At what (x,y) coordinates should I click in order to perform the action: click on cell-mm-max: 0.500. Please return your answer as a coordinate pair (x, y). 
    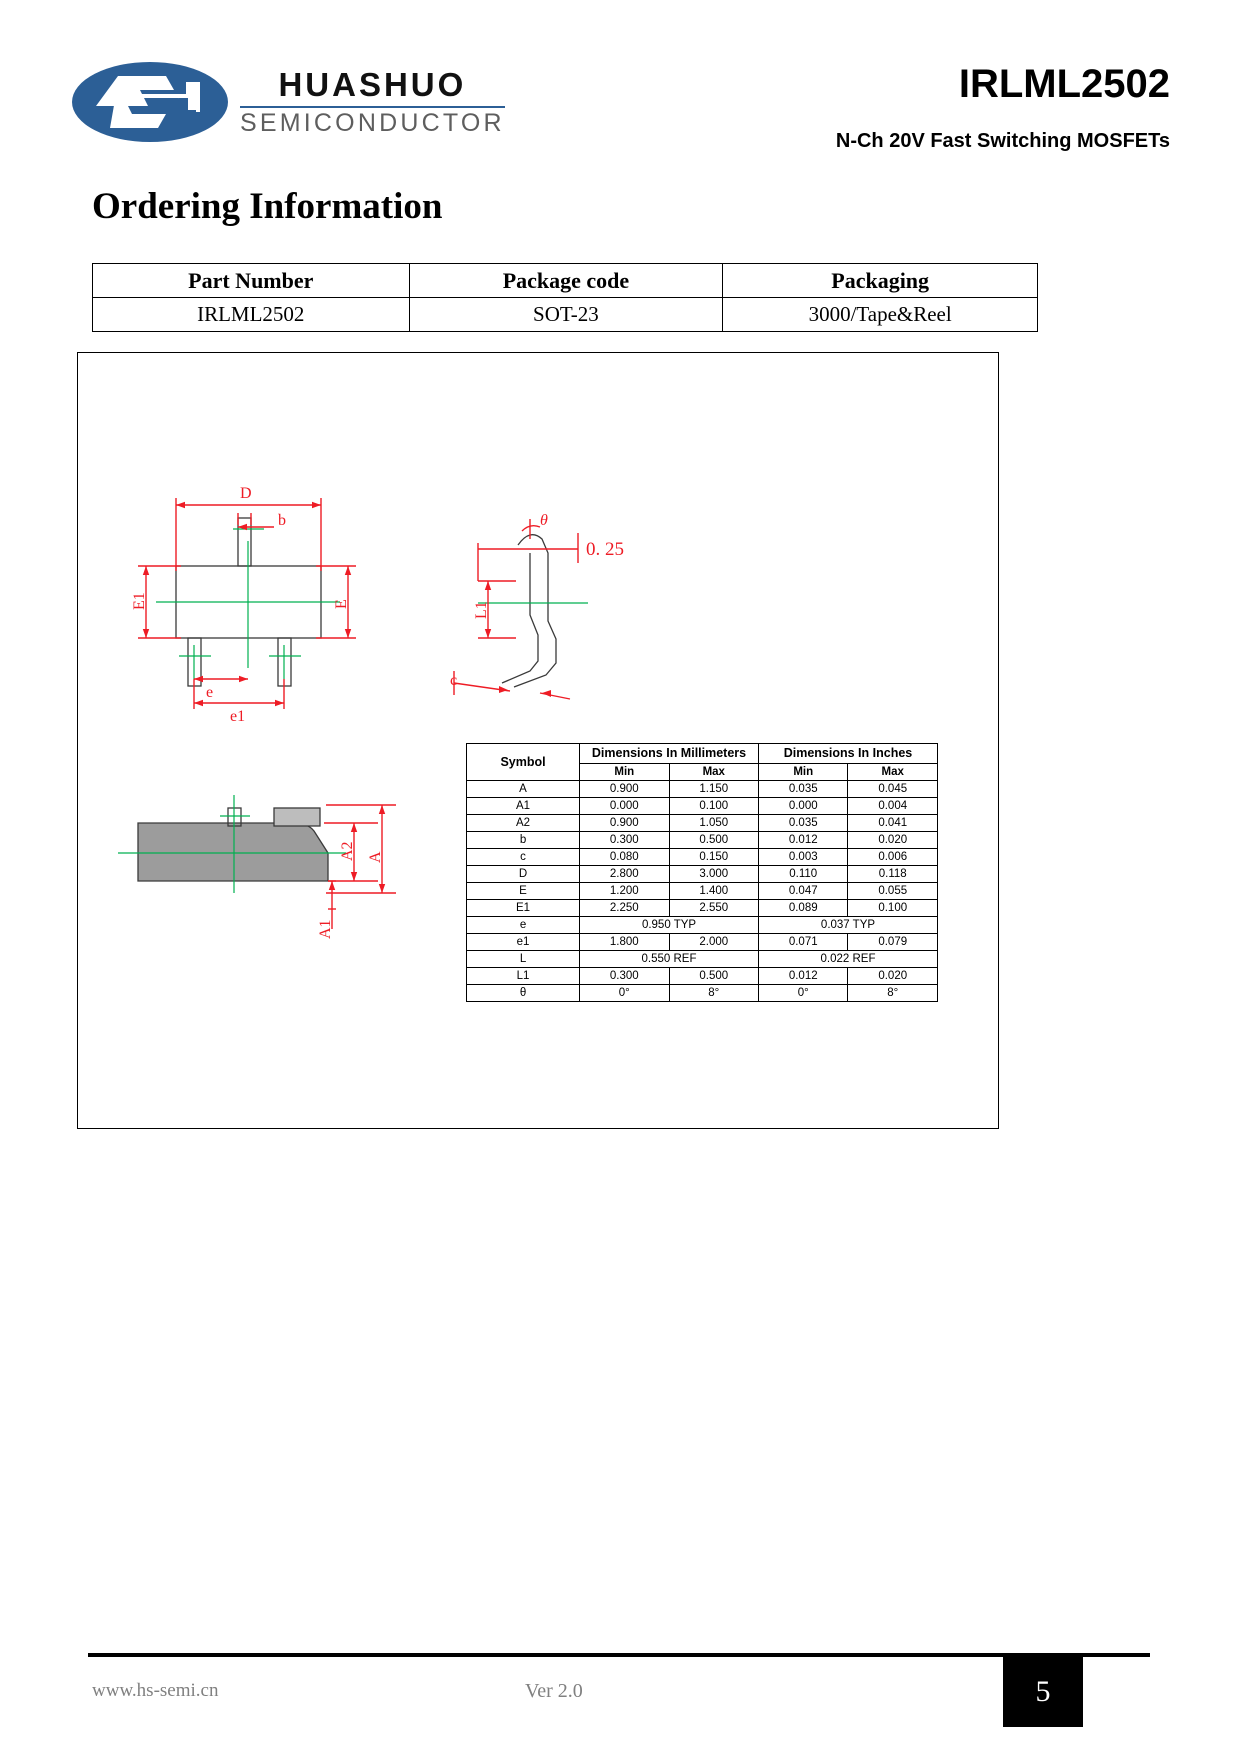
    Looking at the image, I should click on (714, 840).